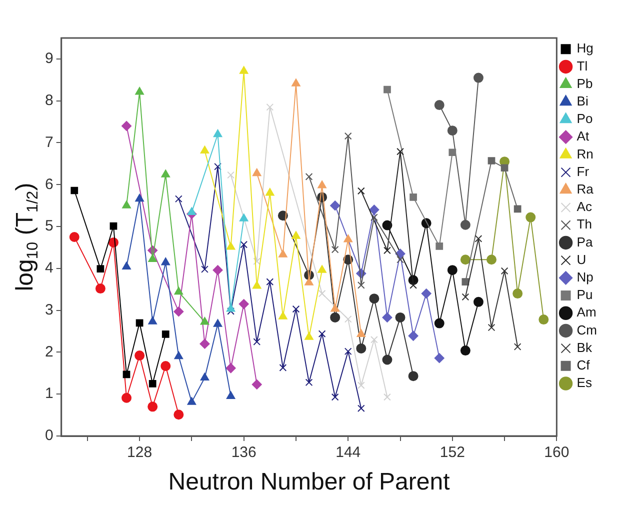  Describe the element at coordinates (49, 393) in the screenshot. I see `y-tick-label: 1` at that location.